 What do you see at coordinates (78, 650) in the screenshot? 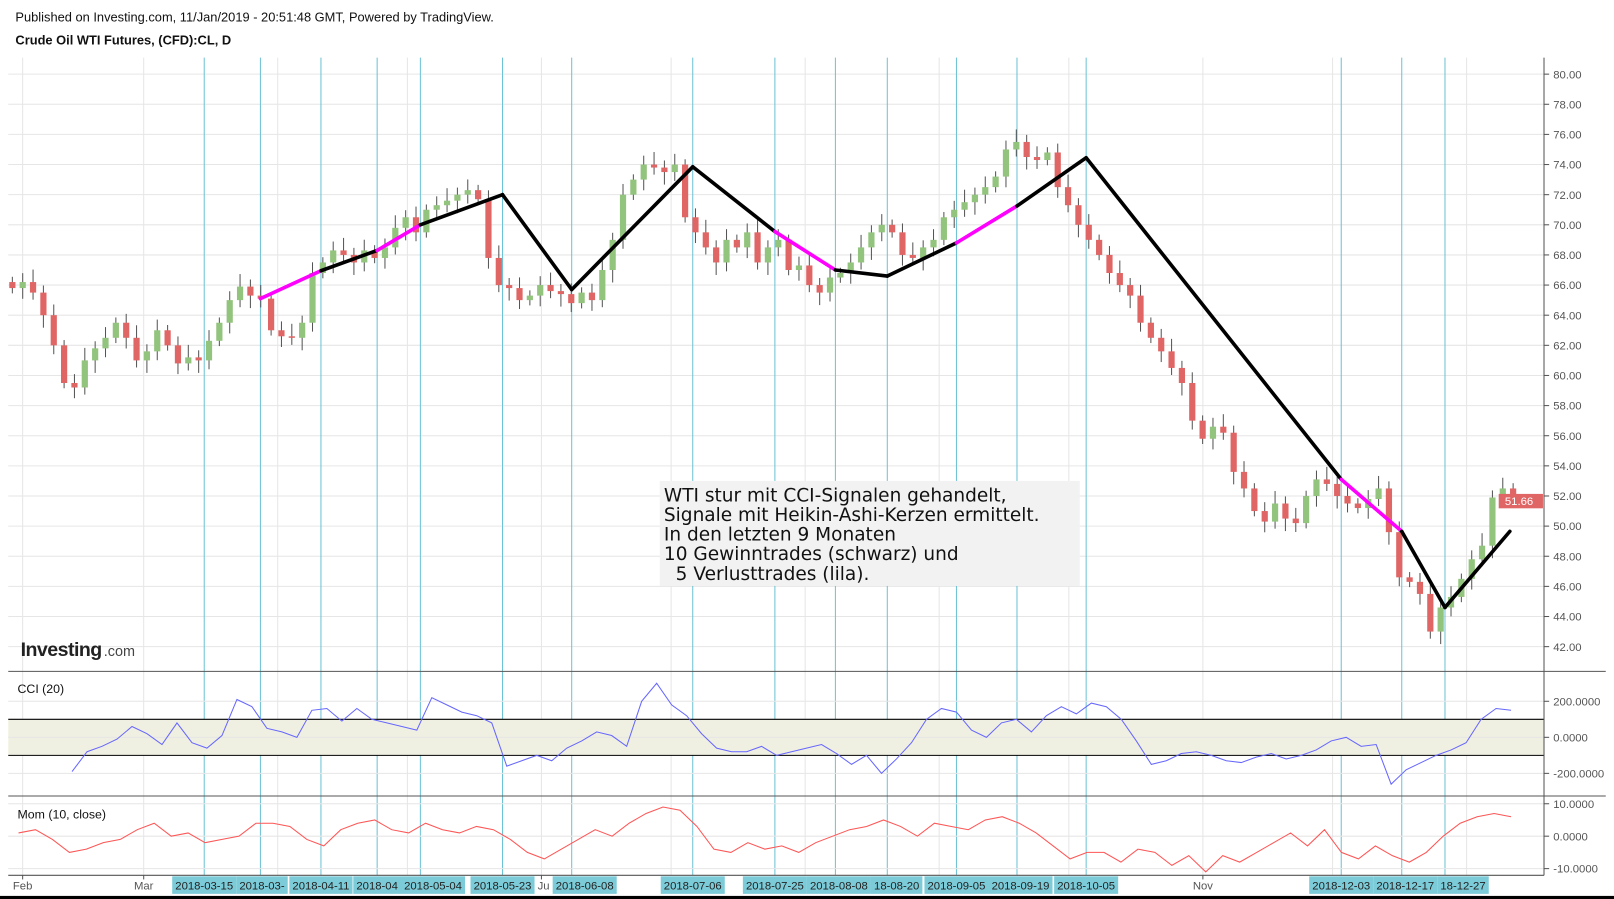
I see `investing-logo: Investing .com` at bounding box center [78, 650].